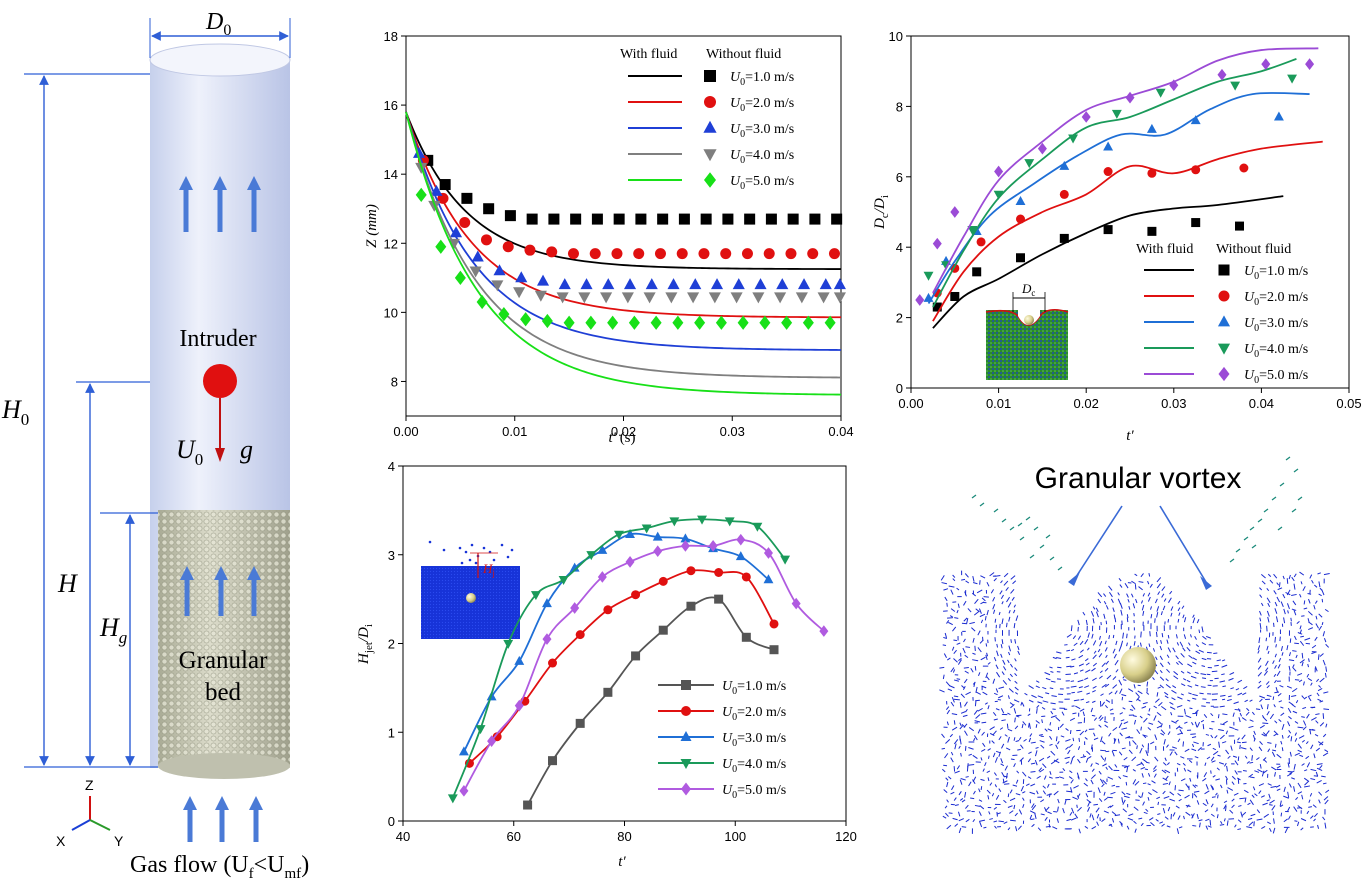  What do you see at coordinates (1134, 645) in the screenshot?
I see `granular-vortex-panel: Granular vortex` at bounding box center [1134, 645].